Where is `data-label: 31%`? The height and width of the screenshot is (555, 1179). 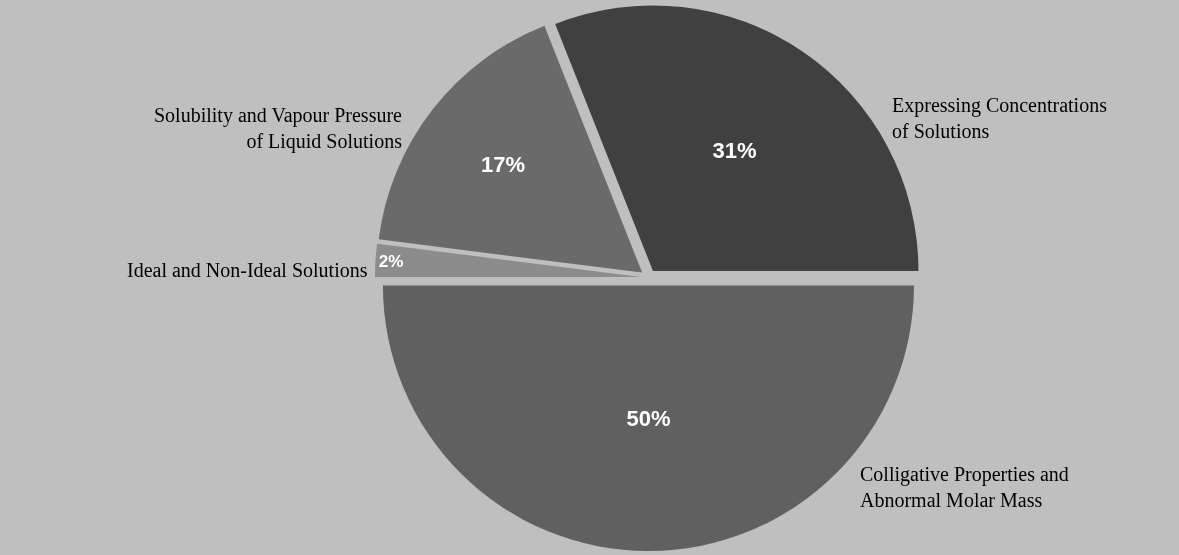
data-label: 31% is located at coordinates (734, 151).